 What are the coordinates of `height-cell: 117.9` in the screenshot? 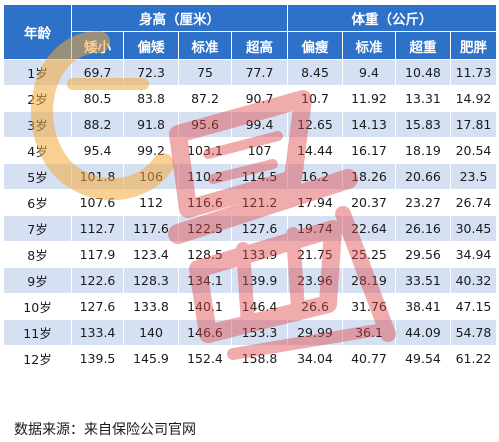 It's located at (97, 254).